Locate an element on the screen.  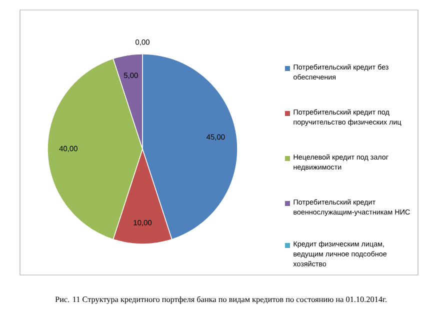
text: Рис. 11 Структура кредитного портфеля банка по видам кредитов по состоянию на 01.10.2014г. is located at coordinates (220, 300).